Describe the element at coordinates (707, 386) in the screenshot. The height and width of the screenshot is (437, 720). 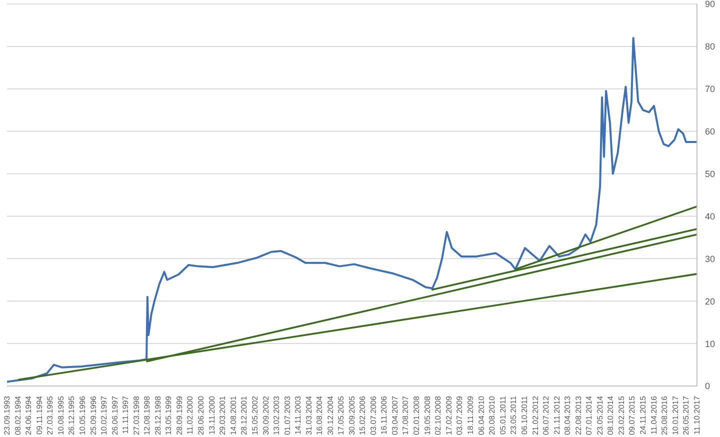
I see `y-tick-label: 0` at that location.